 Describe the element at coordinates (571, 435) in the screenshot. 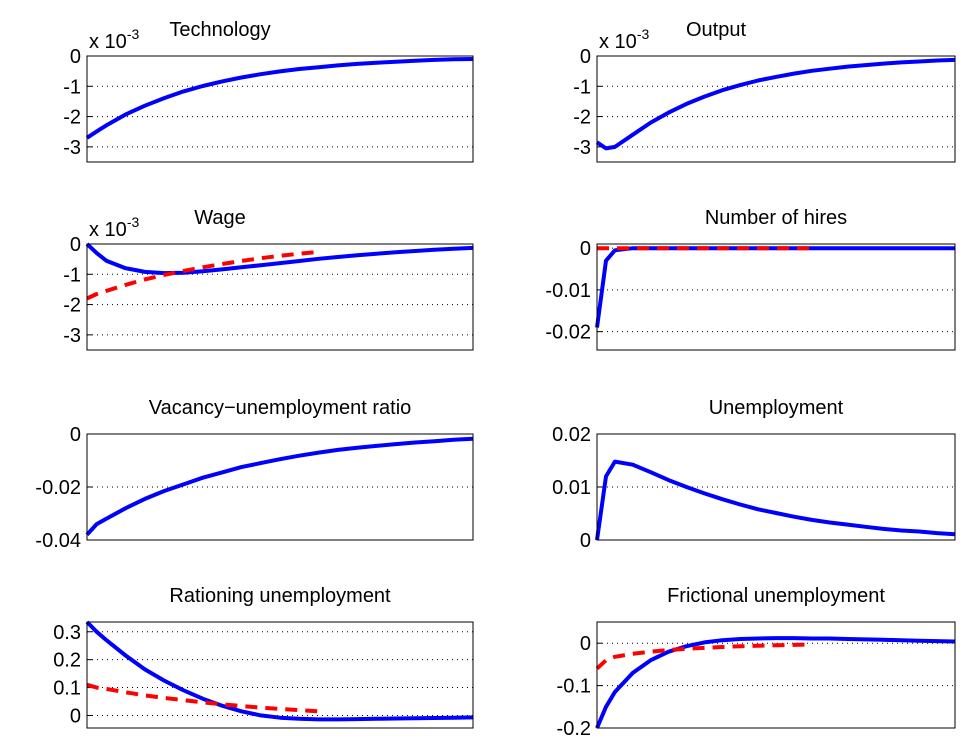

I see `y-tick-label: 0.02` at that location.